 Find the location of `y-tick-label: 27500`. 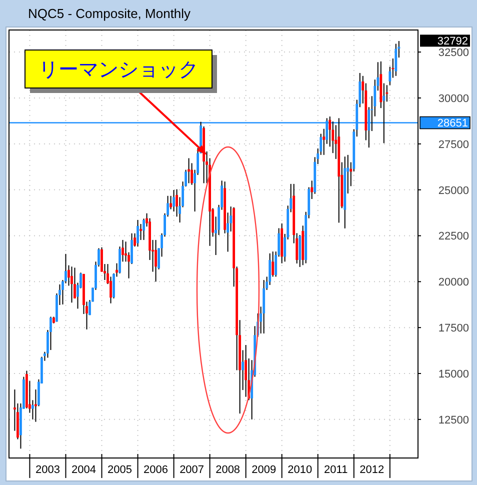

y-tick-label: 27500 is located at coordinates (453, 144).